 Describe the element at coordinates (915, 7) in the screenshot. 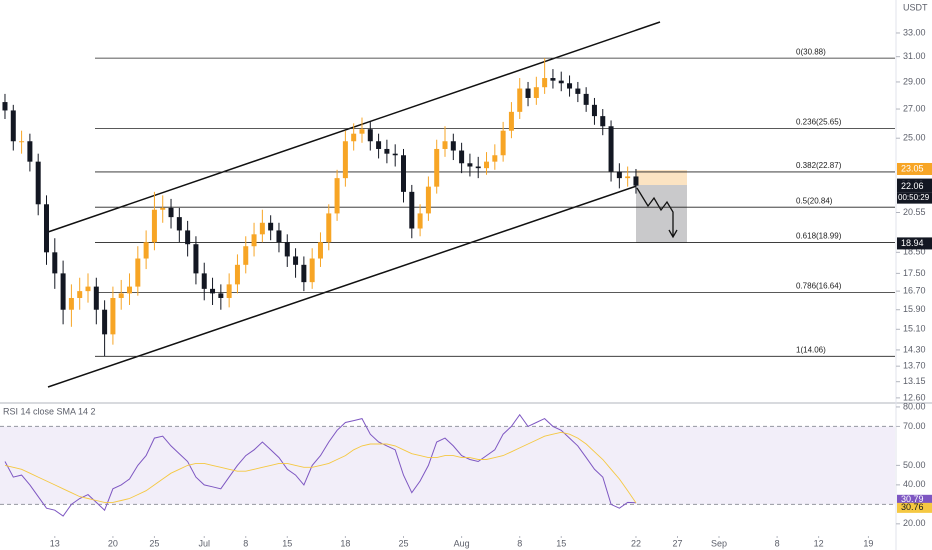

I see `y-unit: USDT` at that location.